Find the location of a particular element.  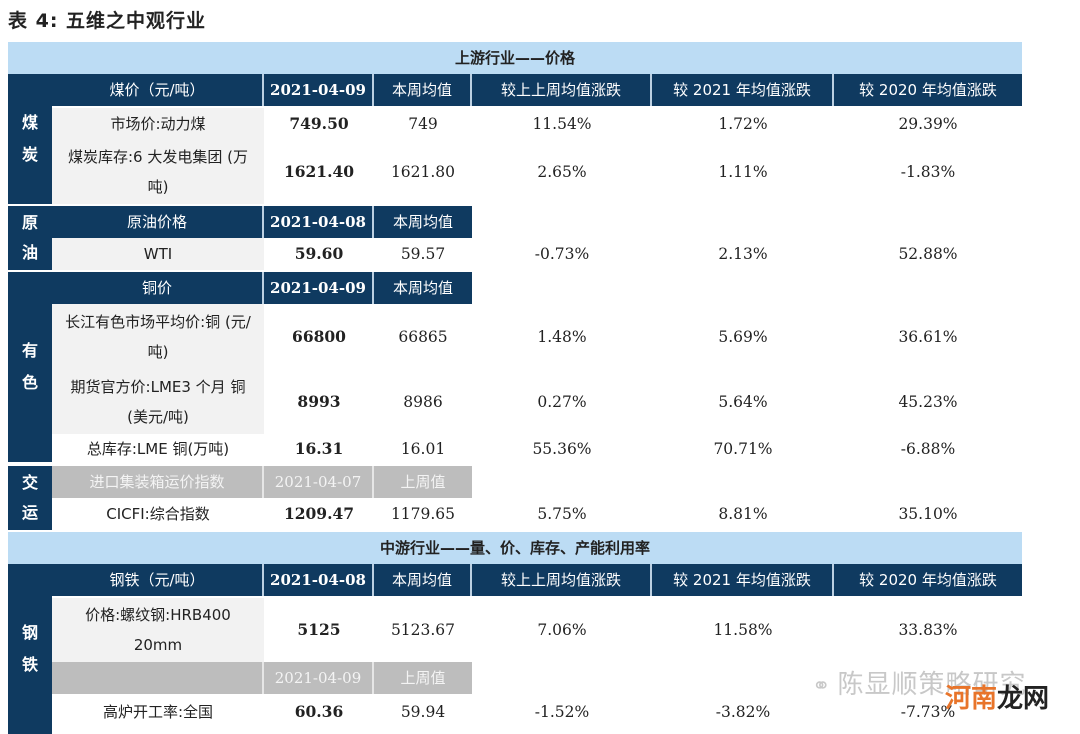

row-label: 期货官方价:LME3 个月 铜(美元/吨) is located at coordinates (158, 402).